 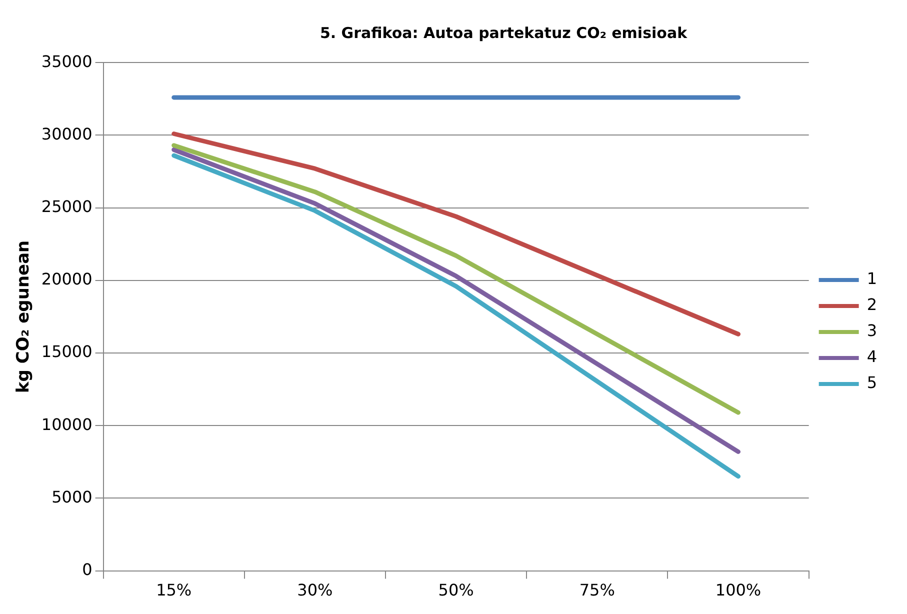 I want to click on x-tick-label: 15%, so click(x=174, y=590).